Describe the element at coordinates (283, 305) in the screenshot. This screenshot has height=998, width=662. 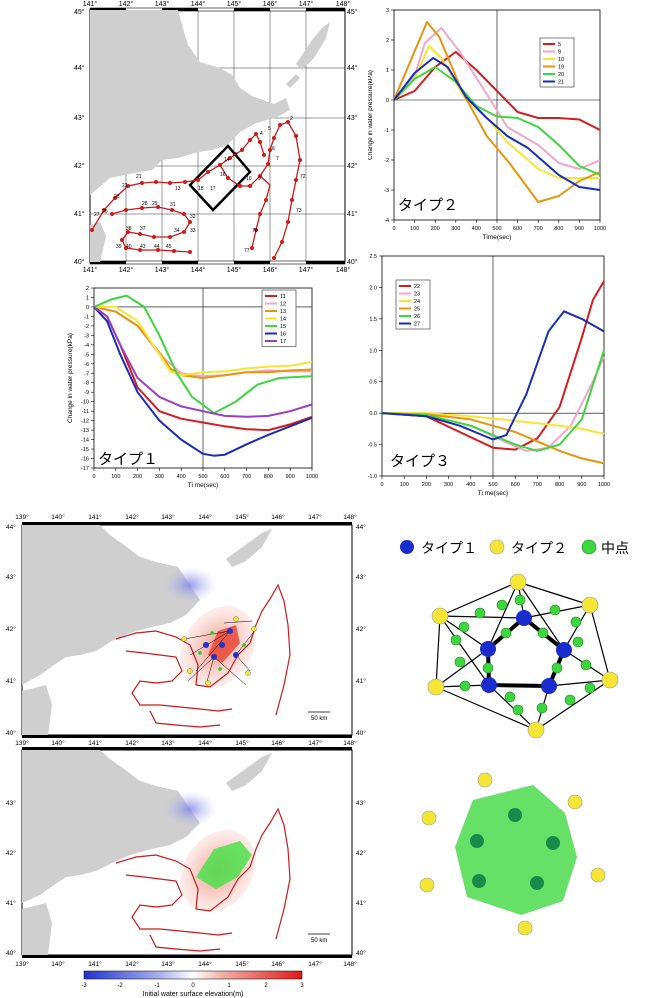
I see `legend-entry: 12` at that location.